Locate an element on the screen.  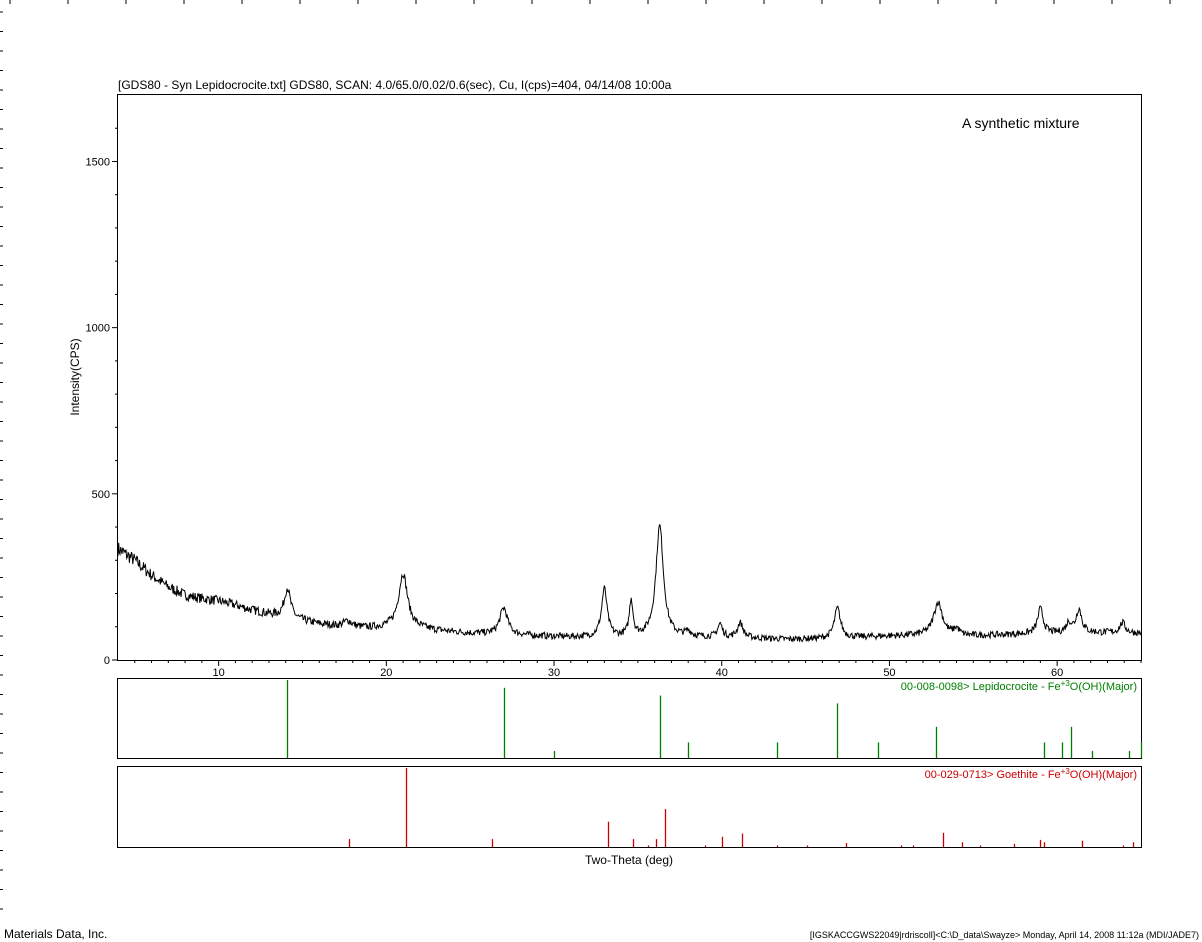
annotation-label: A synthetic mixture is located at coordinates (1021, 123).